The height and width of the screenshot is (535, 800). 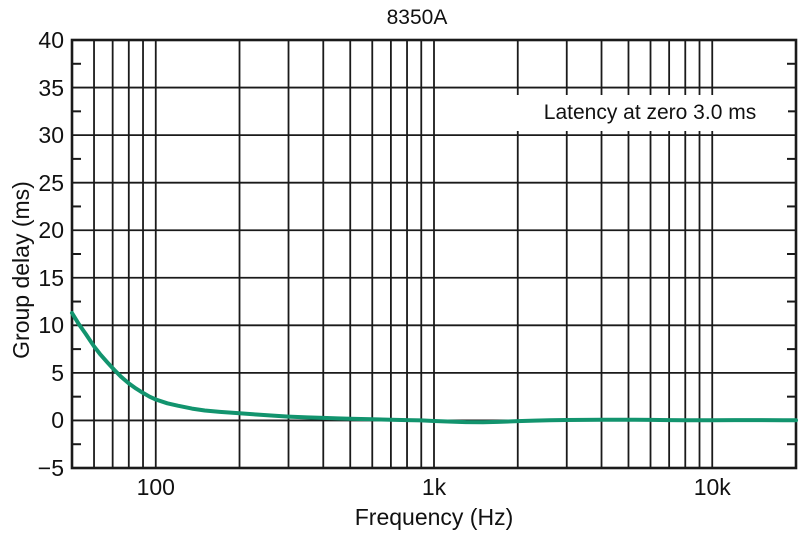 What do you see at coordinates (51, 40) in the screenshot?
I see `y-tick-label: 40` at bounding box center [51, 40].